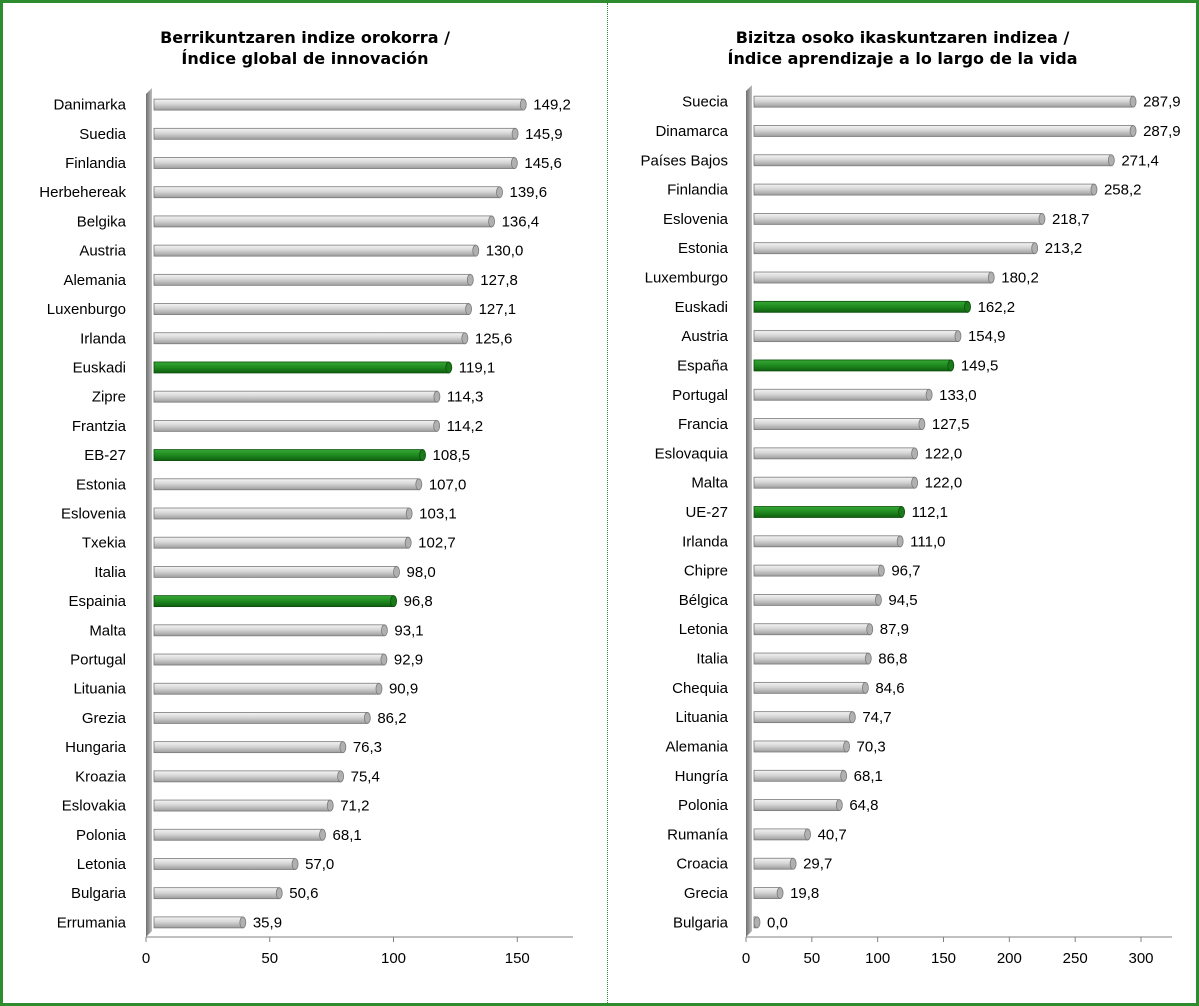  Describe the element at coordinates (418, 601) in the screenshot. I see `value-label: 96,8` at that location.